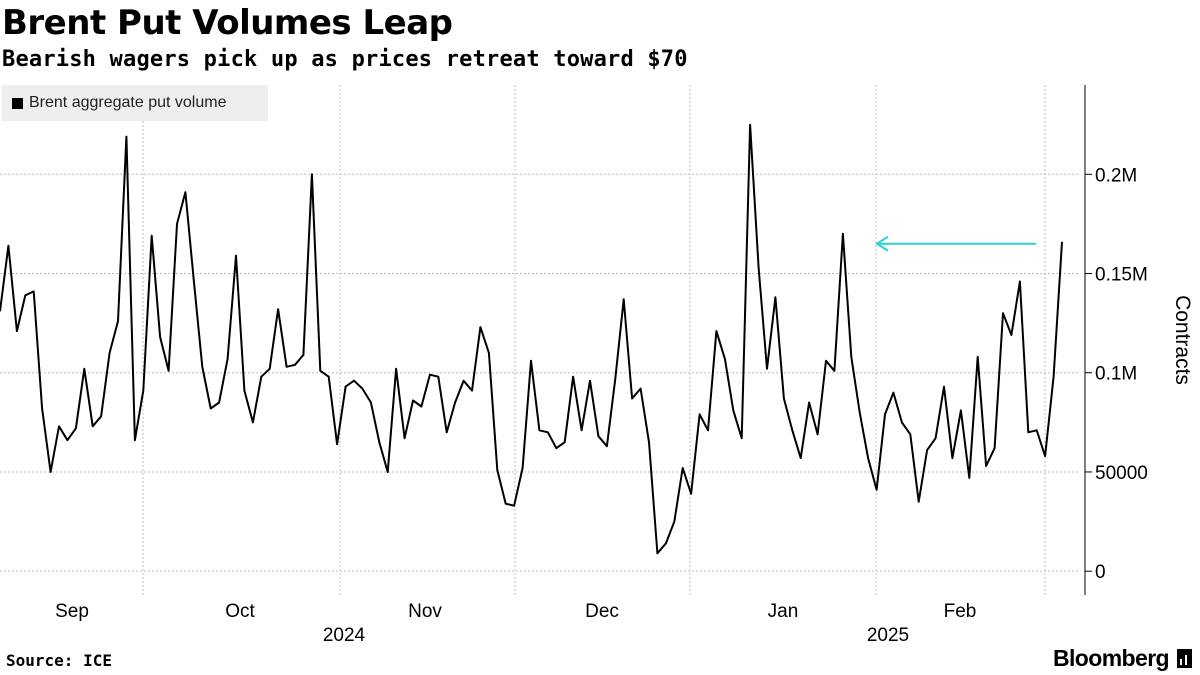  Describe the element at coordinates (17, 103) in the screenshot. I see `legend-swatch` at that location.